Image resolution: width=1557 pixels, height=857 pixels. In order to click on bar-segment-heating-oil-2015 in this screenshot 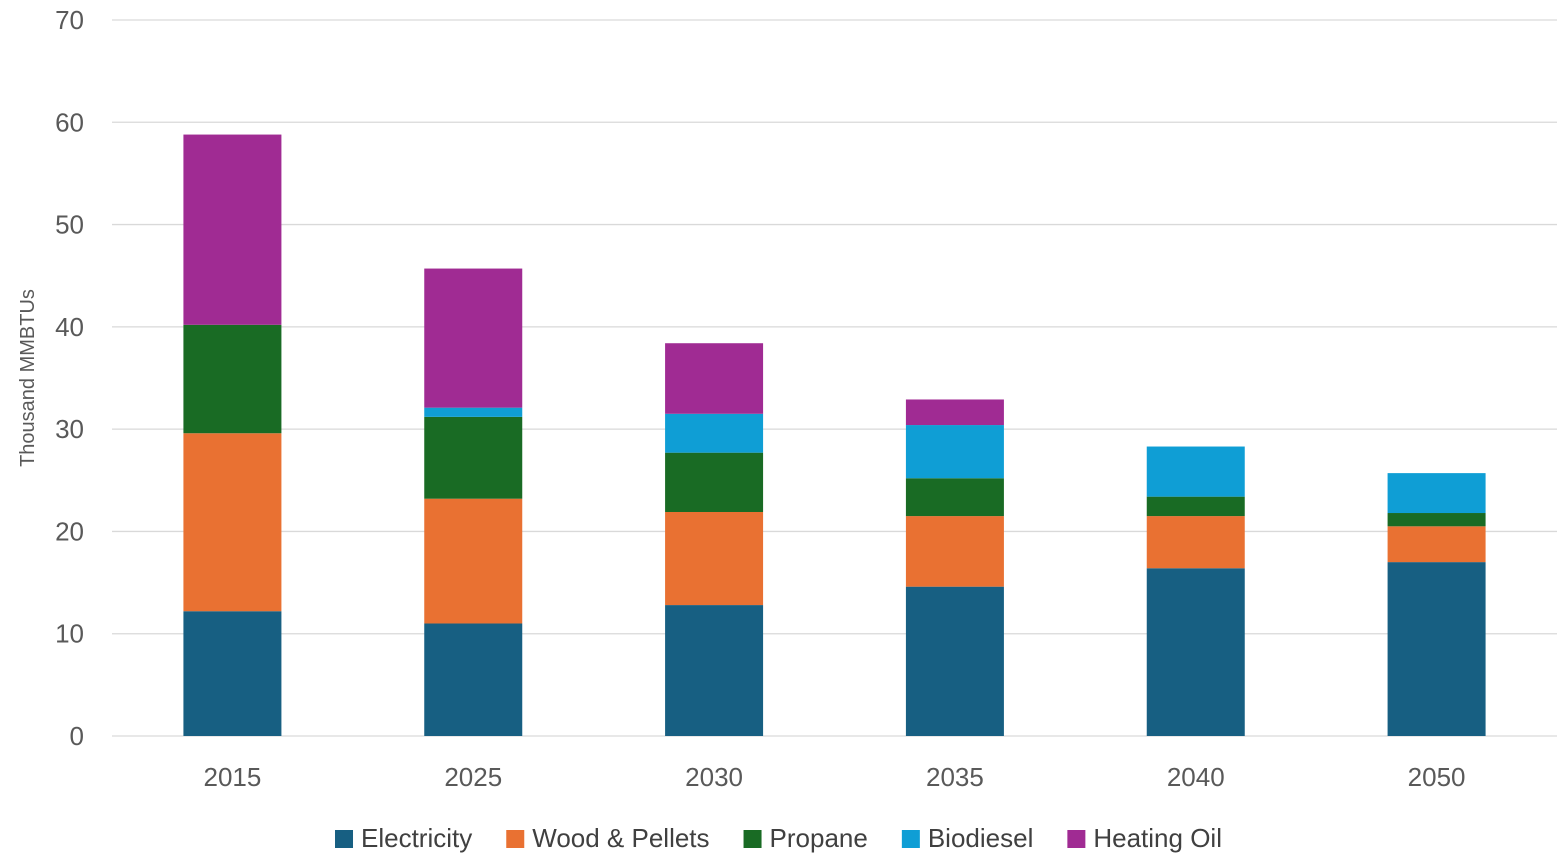, I will do `click(232, 229)`.